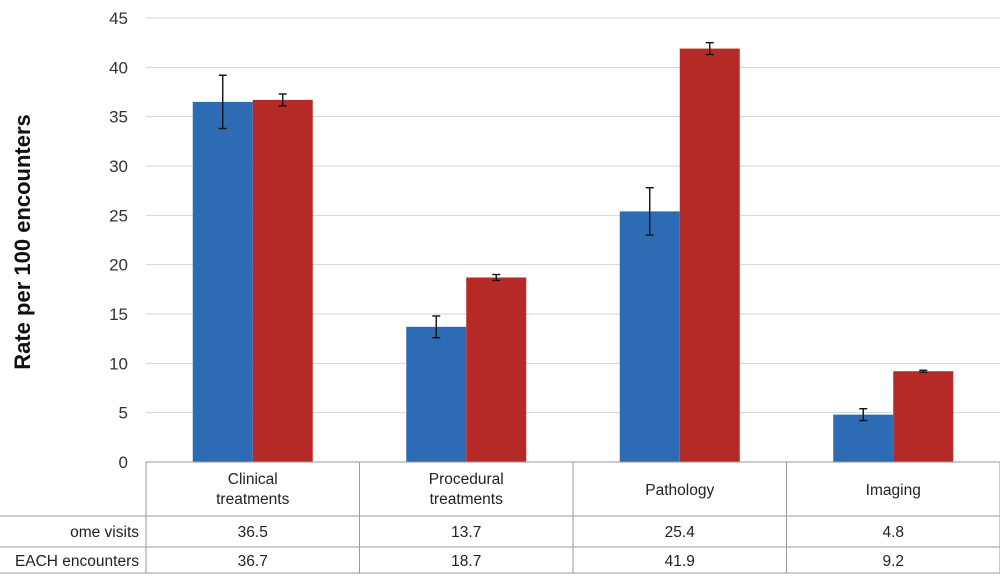 The image size is (1000, 578). What do you see at coordinates (104, 532) in the screenshot?
I see `table-row-label: ome visits` at bounding box center [104, 532].